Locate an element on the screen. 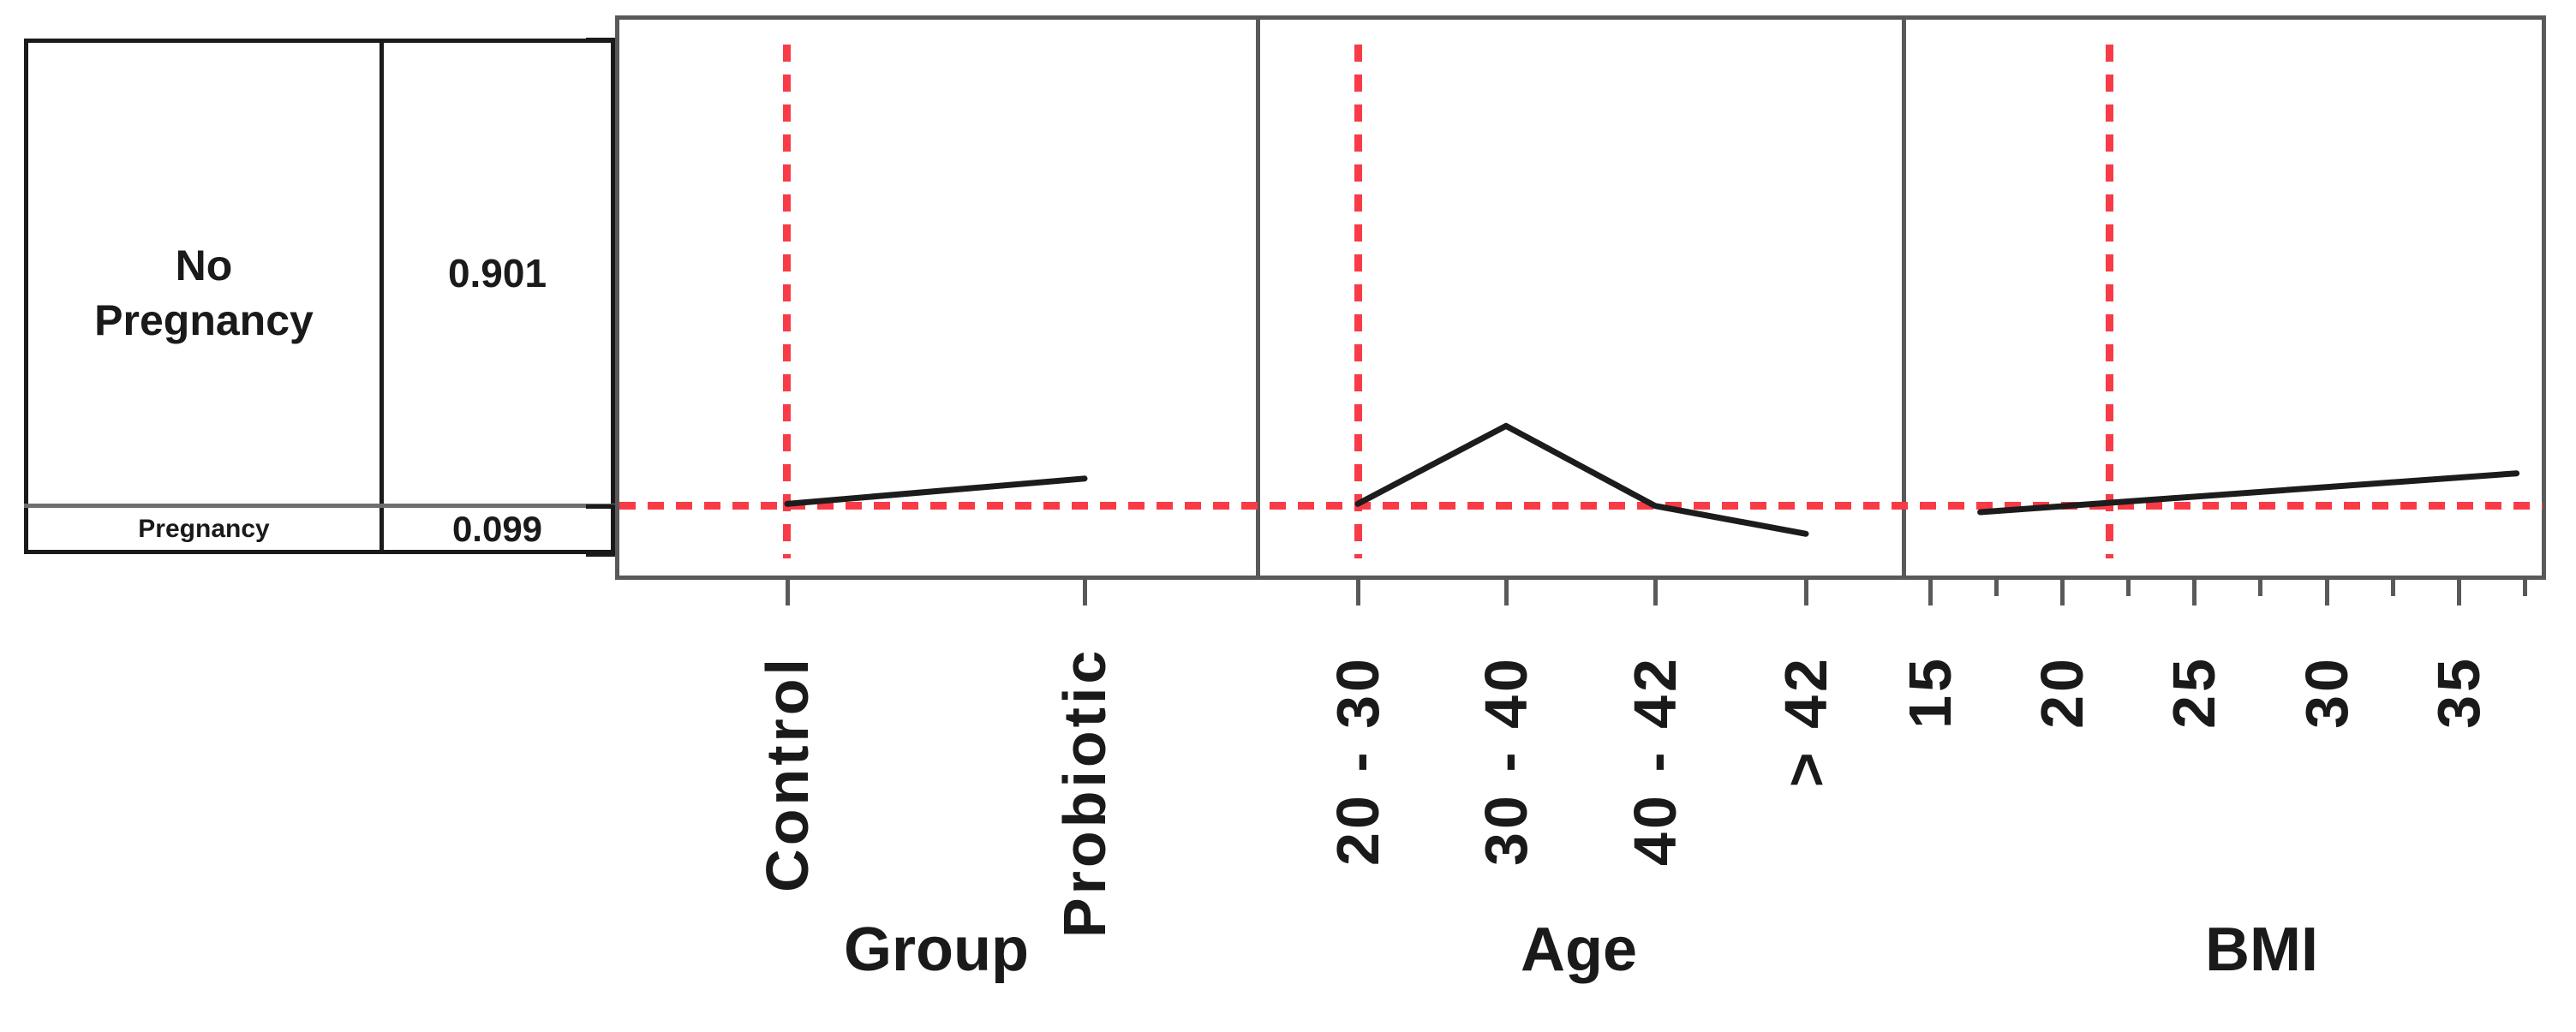 This screenshot has height=1032, width=2576. probability-table is located at coordinates (320, 296).